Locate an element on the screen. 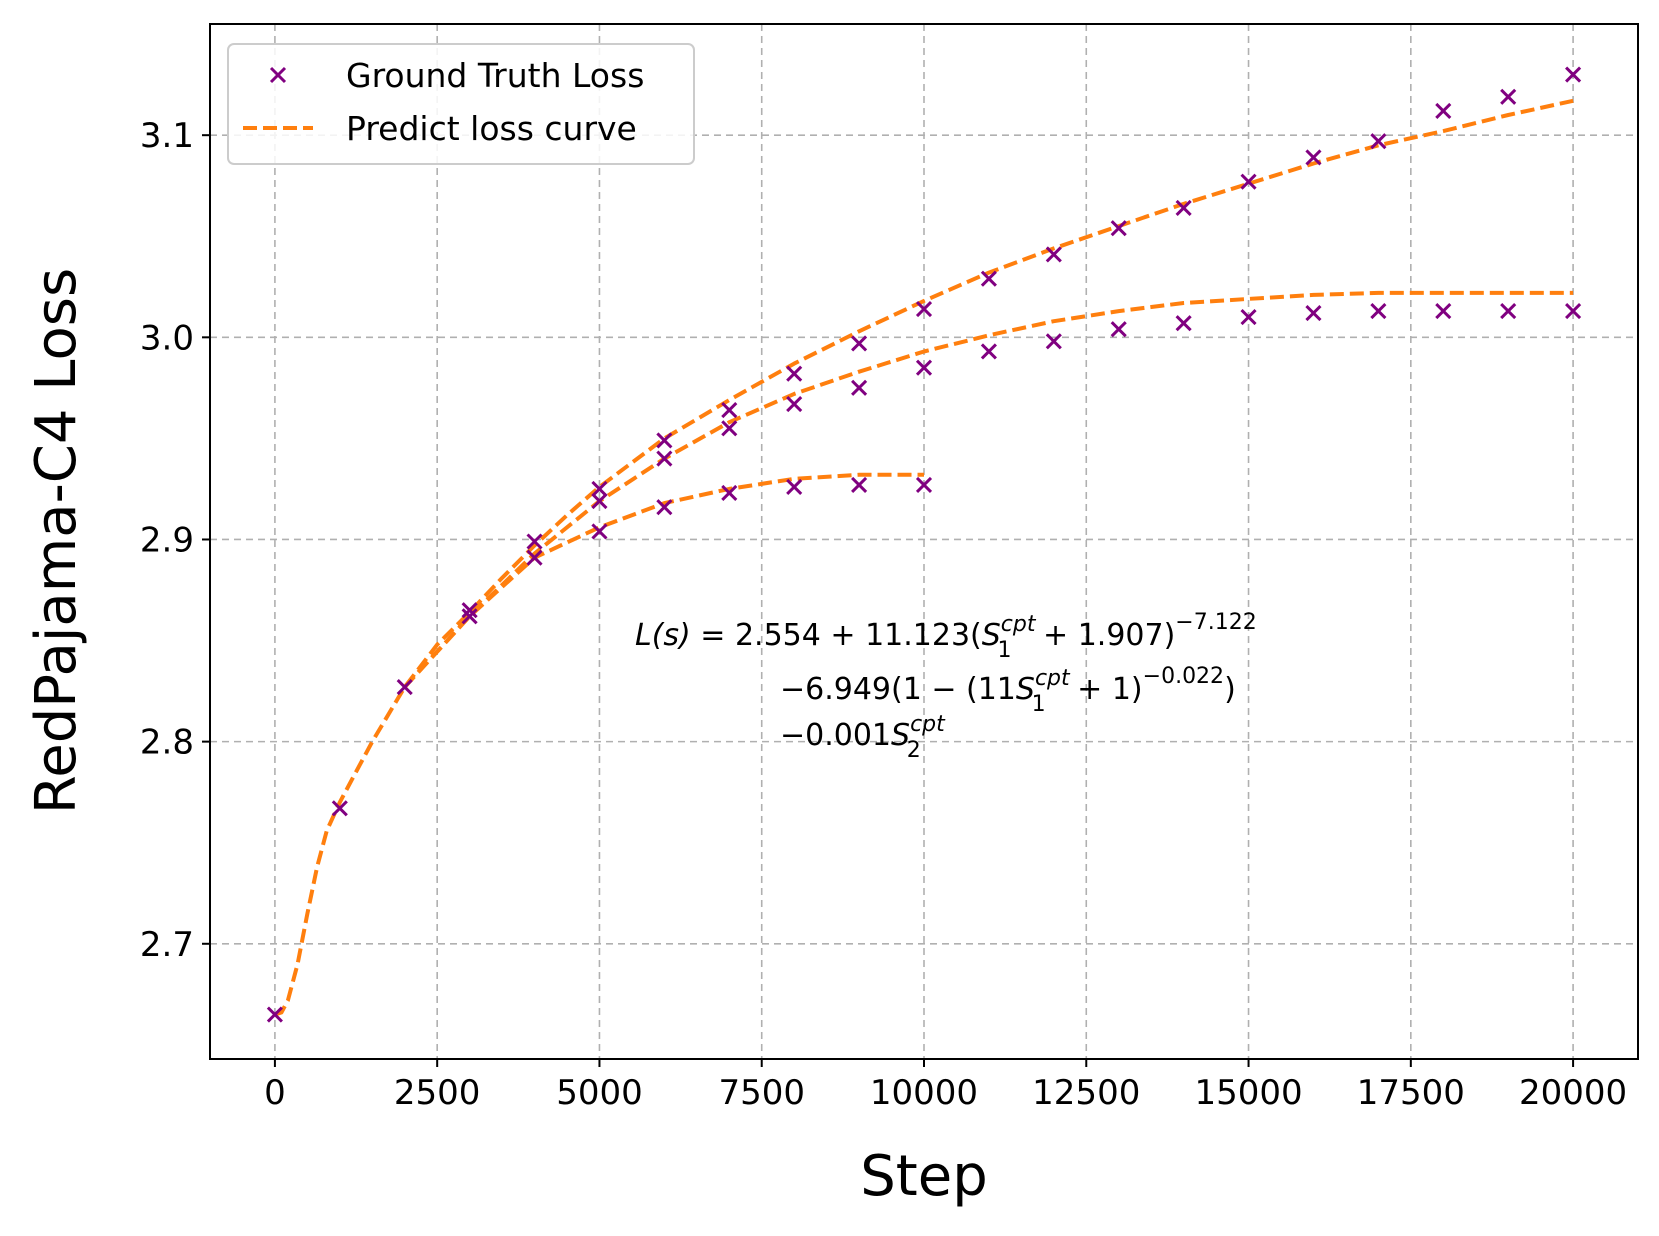 The width and height of the screenshot is (1659, 1236). eq-l2-exp: −0.022 is located at coordinates (1183, 676).